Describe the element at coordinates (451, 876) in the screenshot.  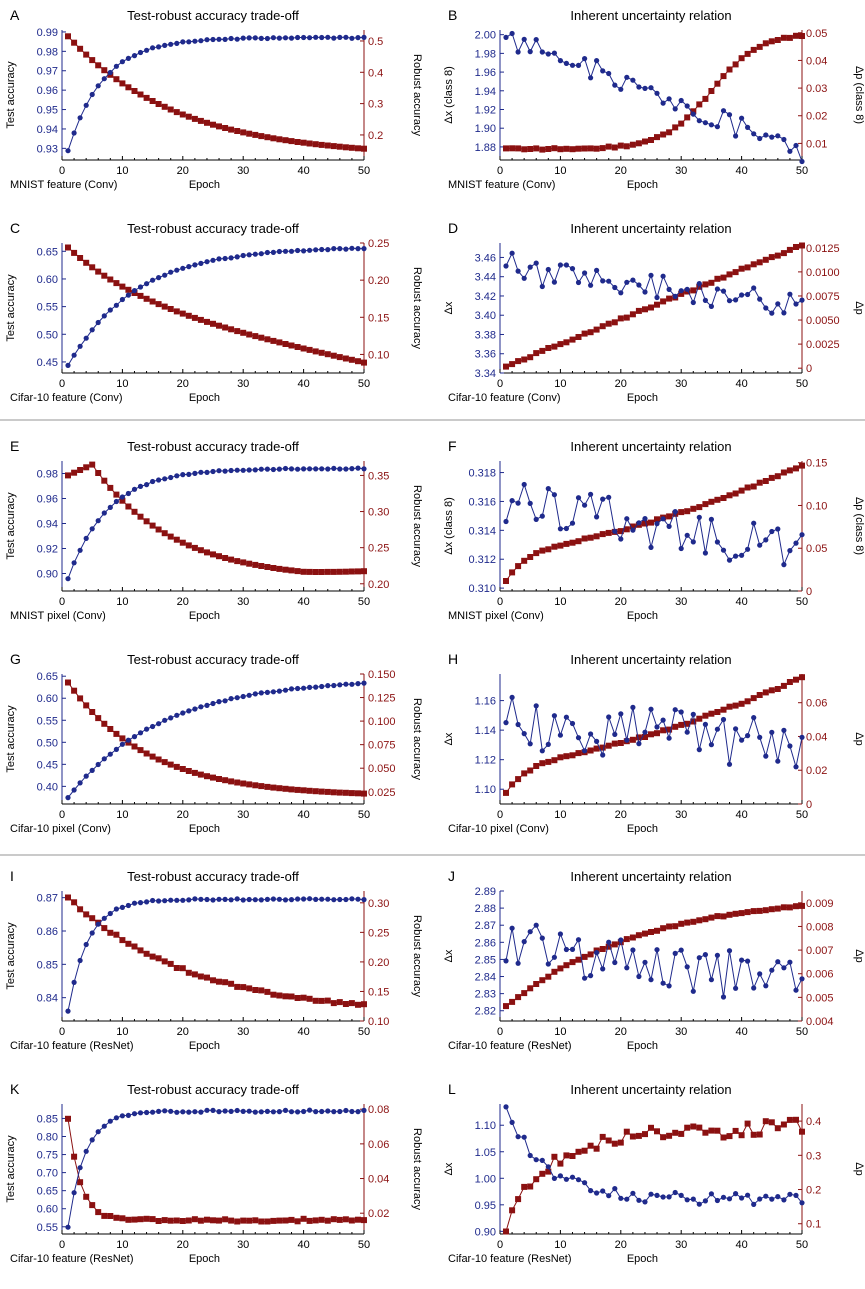
I see `panel-letter: J` at that location.